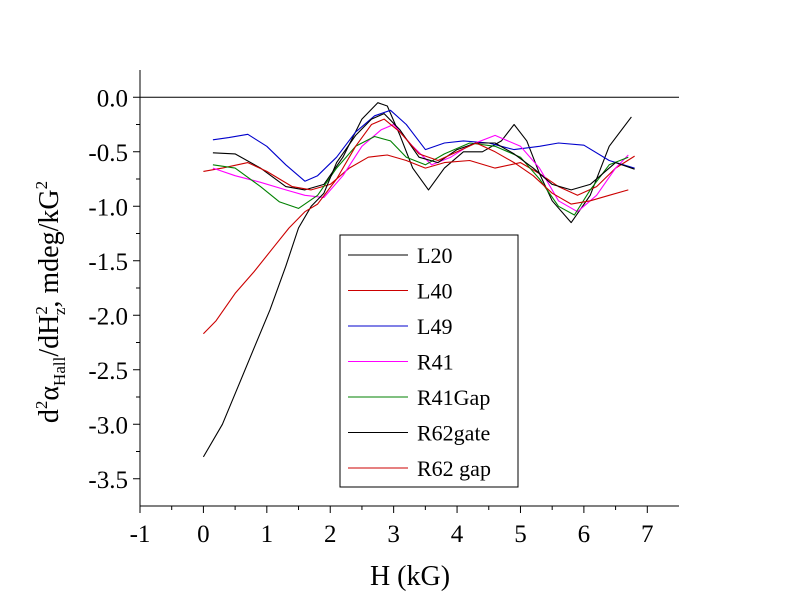  Describe the element at coordinates (435, 362) in the screenshot. I see `legend-label: R41` at that location.